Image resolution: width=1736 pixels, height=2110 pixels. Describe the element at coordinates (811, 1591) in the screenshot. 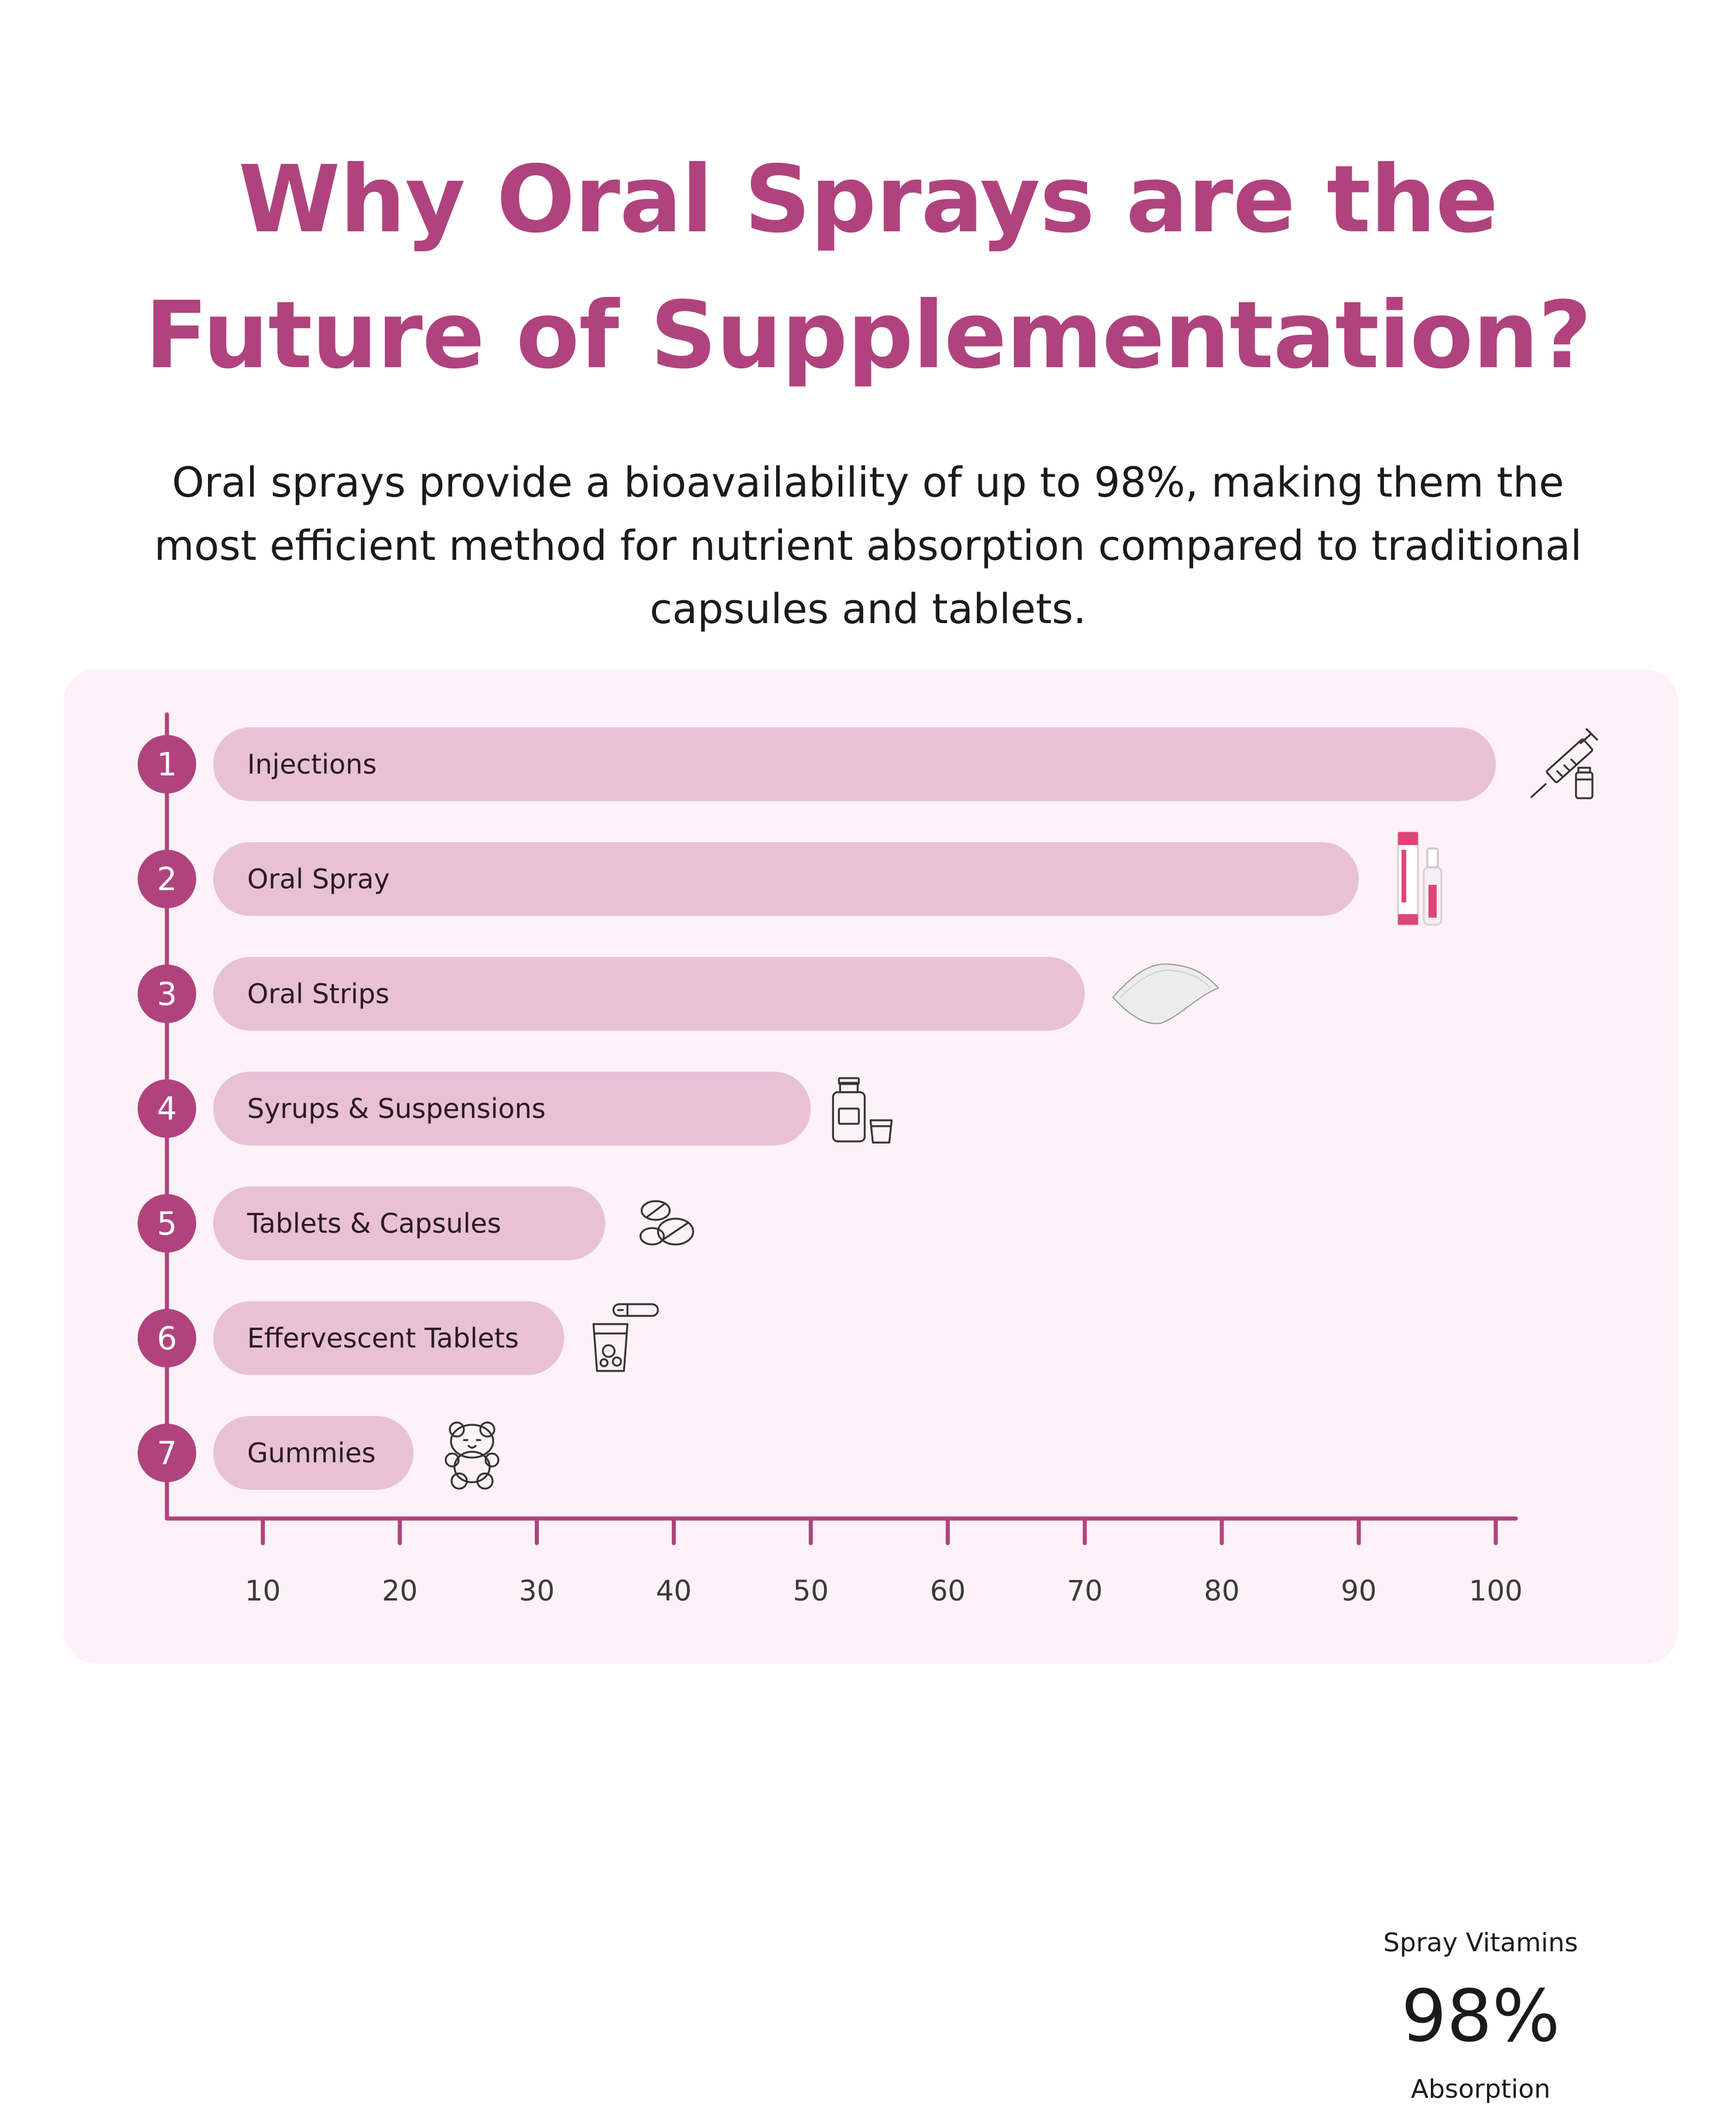

I see `x-tick-label-50: 50` at that location.